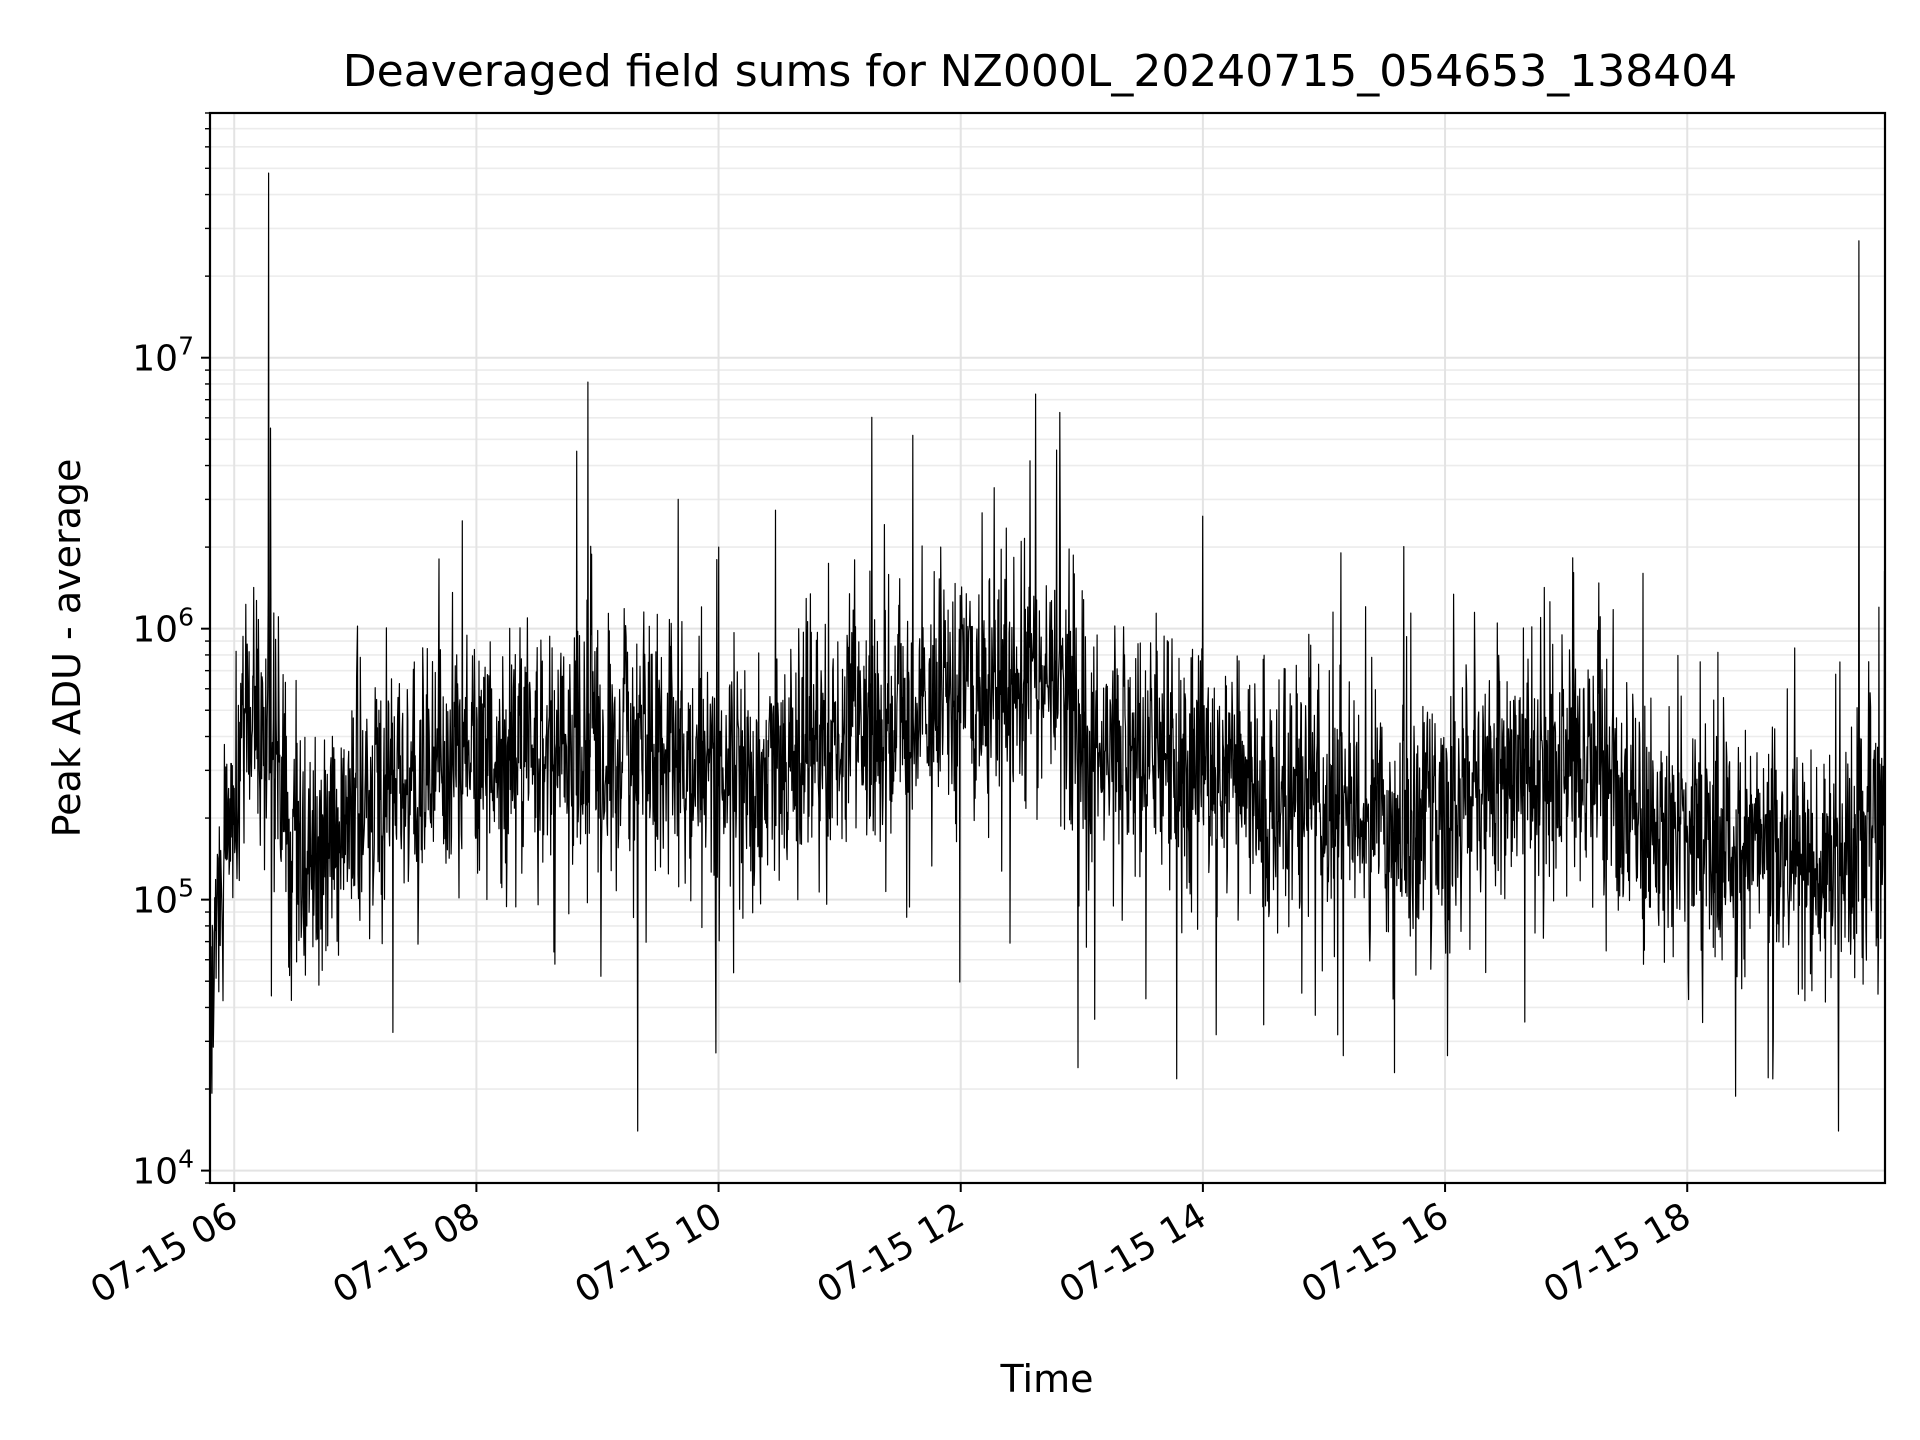 This screenshot has width=1920, height=1440. Describe the element at coordinates (1047, 1379) in the screenshot. I see `x-axis-label: Time` at that location.